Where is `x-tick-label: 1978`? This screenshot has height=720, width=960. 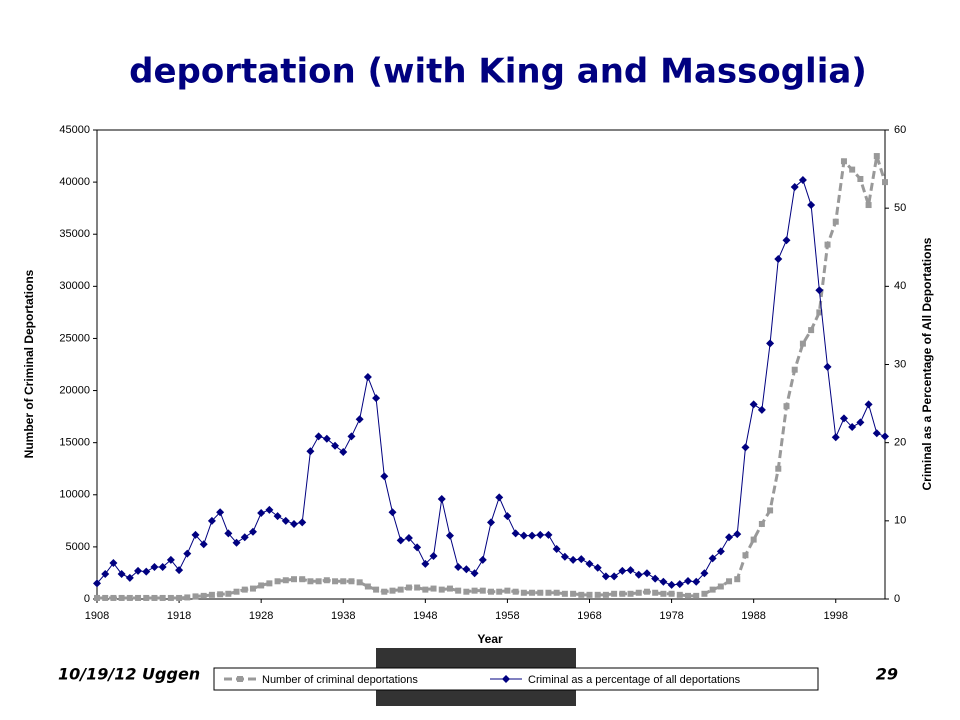
x-tick-label: 1978 is located at coordinates (671, 616).